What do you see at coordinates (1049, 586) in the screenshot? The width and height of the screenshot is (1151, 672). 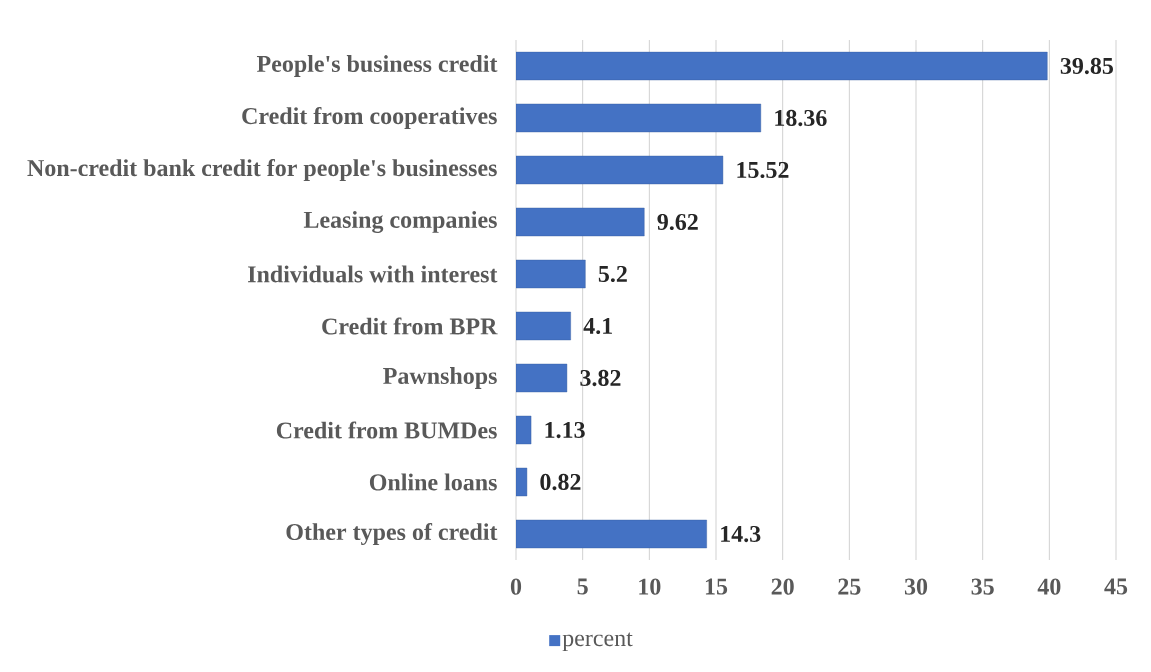 I see `x-tick-label: 40` at bounding box center [1049, 586].